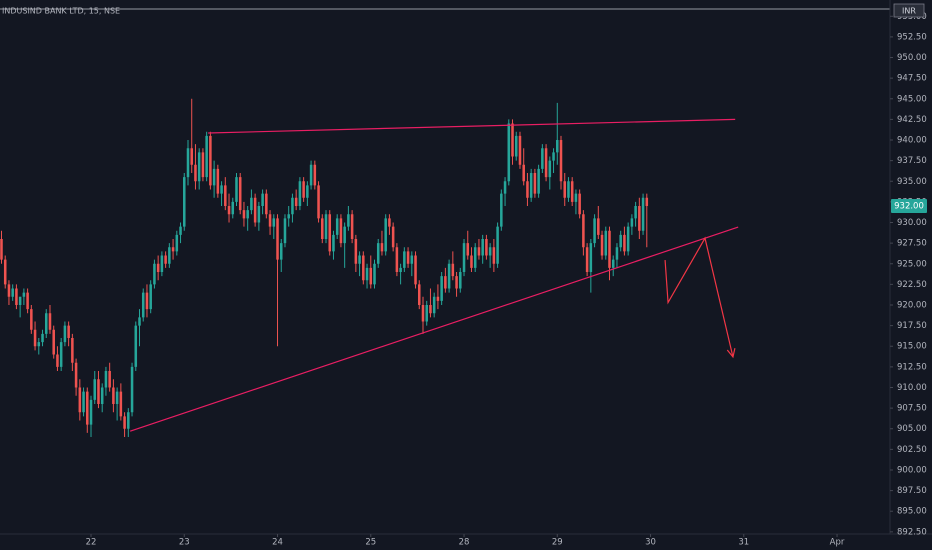  What do you see at coordinates (912, 326) in the screenshot?
I see `y-tick-label: 917.50` at bounding box center [912, 326].